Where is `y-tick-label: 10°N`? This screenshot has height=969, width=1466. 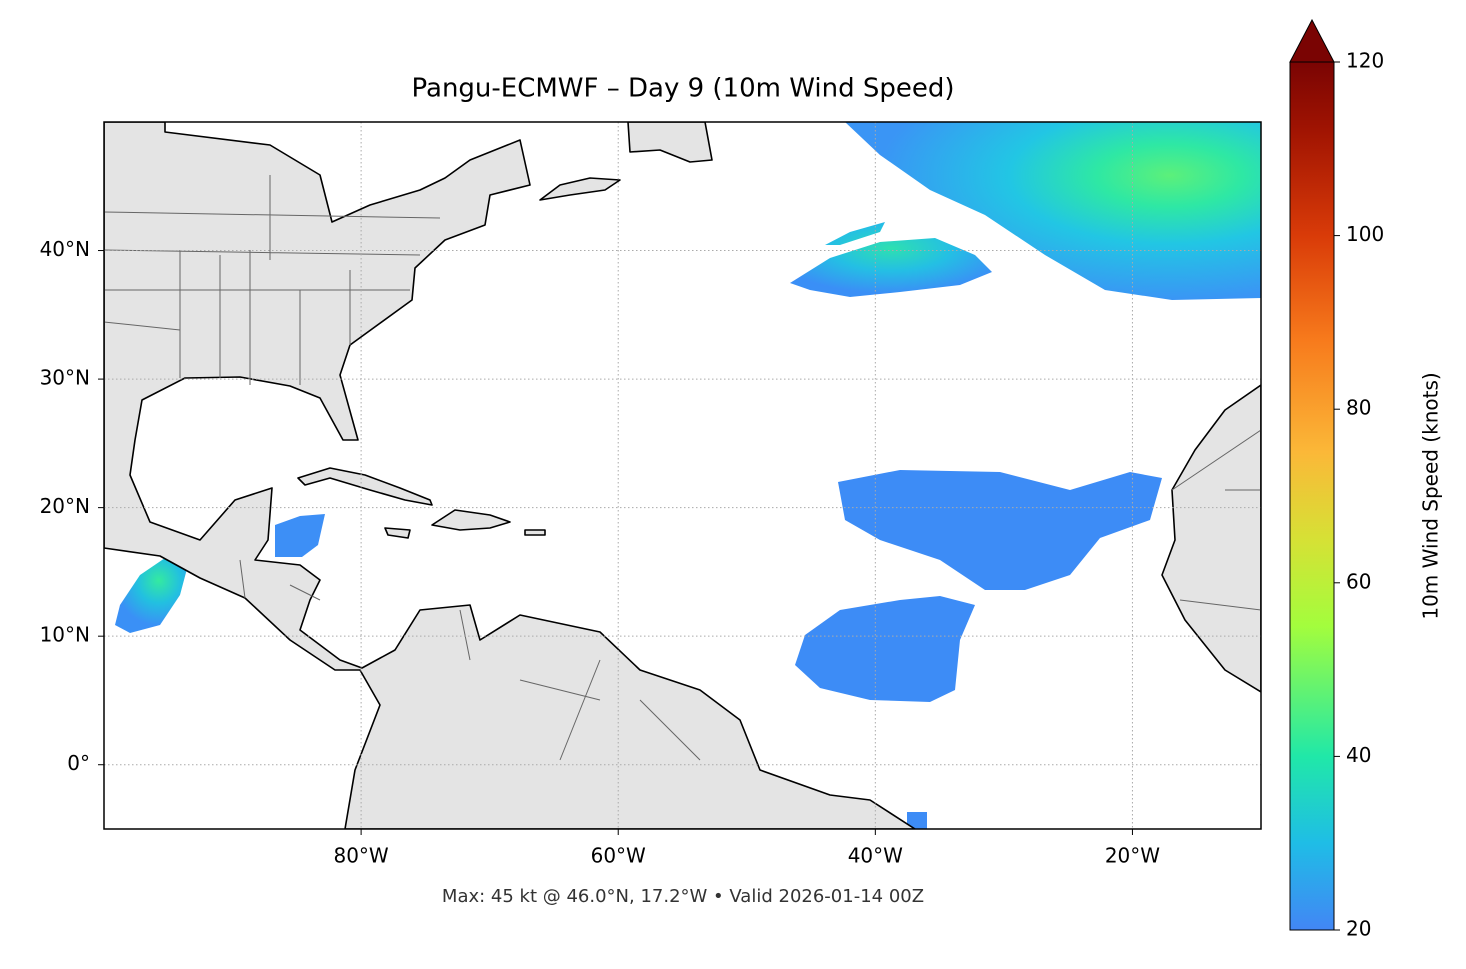 y-tick-label: 10°N is located at coordinates (65, 635).